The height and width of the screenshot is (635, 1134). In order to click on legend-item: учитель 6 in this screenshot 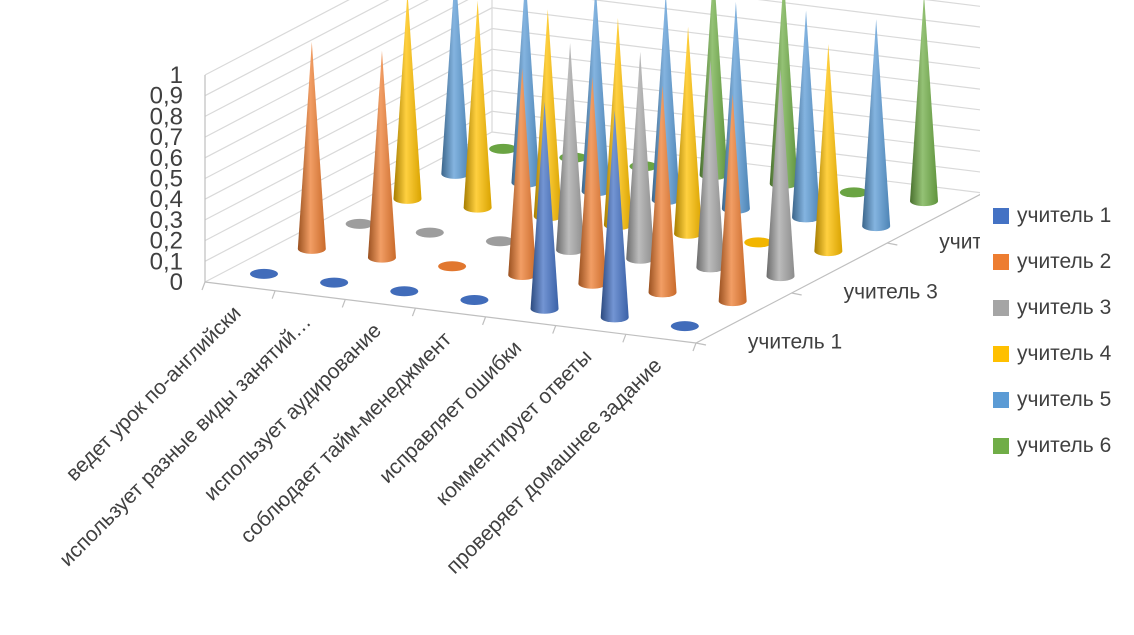, I will do `click(1052, 446)`.